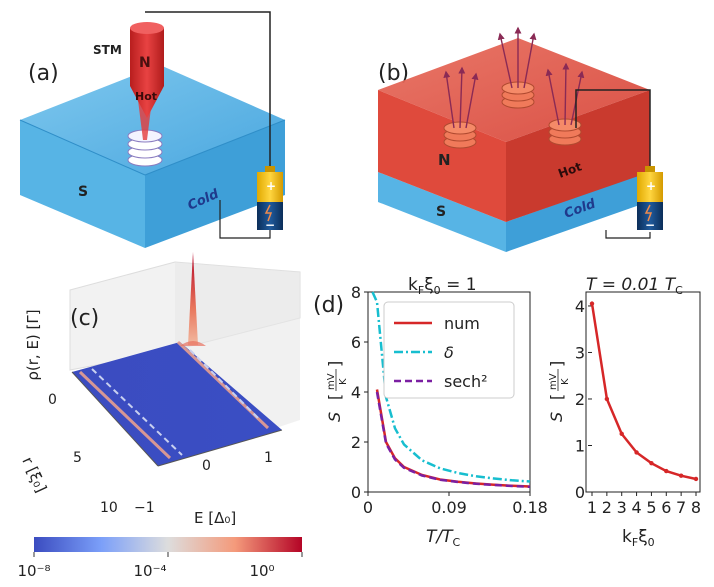 This screenshot has width=714, height=587. I want to click on stm-tip, so click(147, 70).